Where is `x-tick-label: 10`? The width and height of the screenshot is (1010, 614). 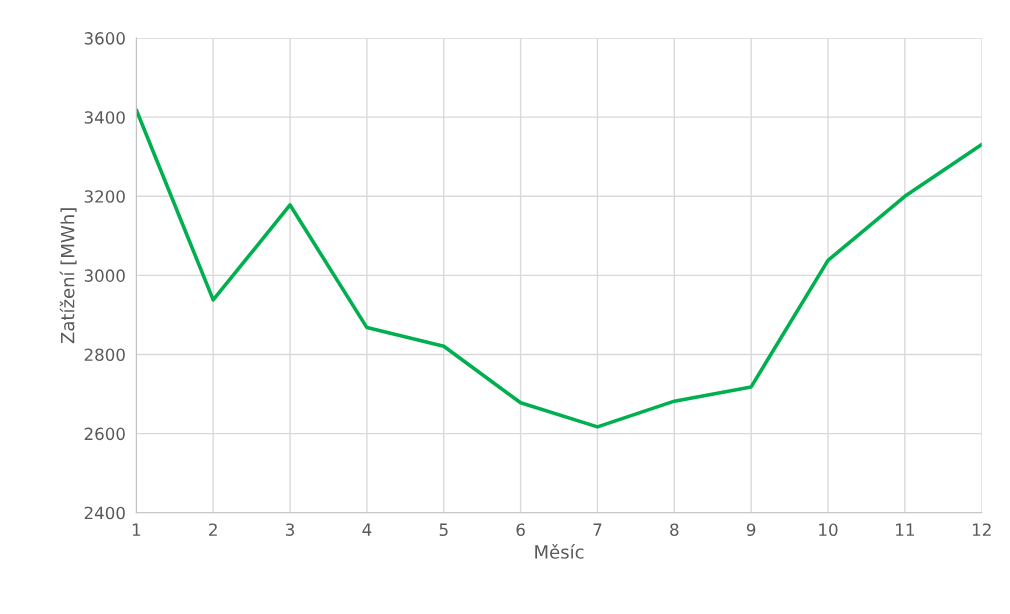 x-tick-label: 10 is located at coordinates (828, 530).